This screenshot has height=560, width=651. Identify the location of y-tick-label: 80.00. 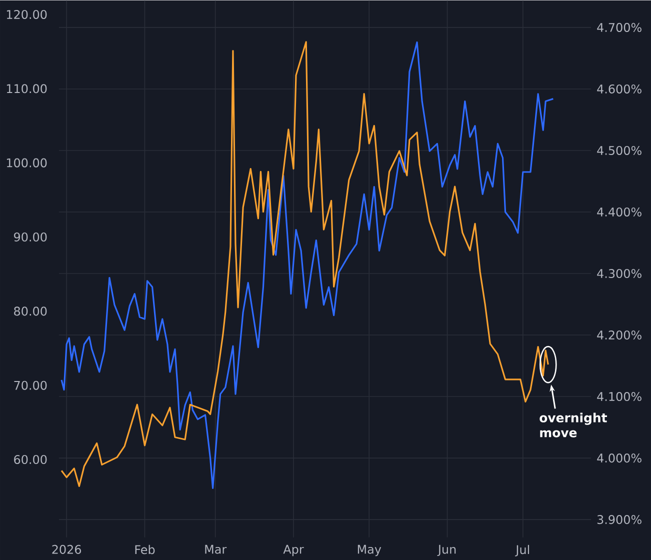
(30, 311).